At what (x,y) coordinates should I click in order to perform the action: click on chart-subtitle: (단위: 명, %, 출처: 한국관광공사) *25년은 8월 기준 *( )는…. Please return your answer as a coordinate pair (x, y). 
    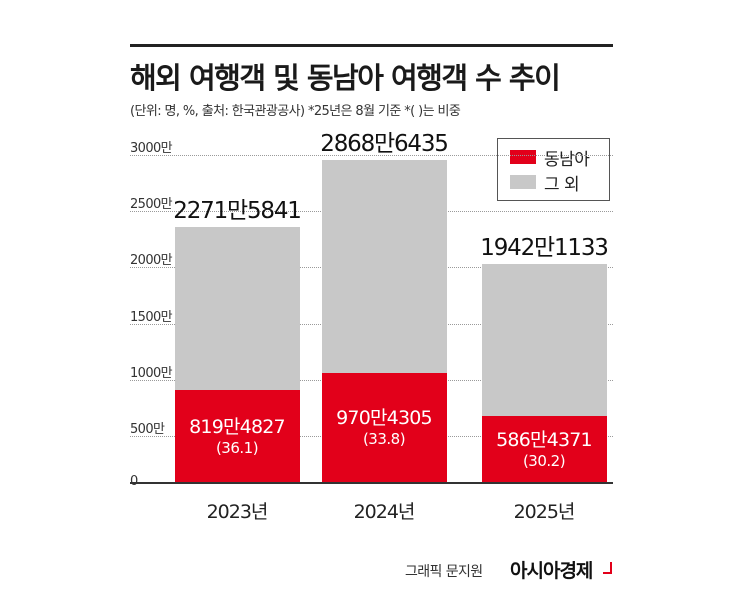
    Looking at the image, I should click on (295, 111).